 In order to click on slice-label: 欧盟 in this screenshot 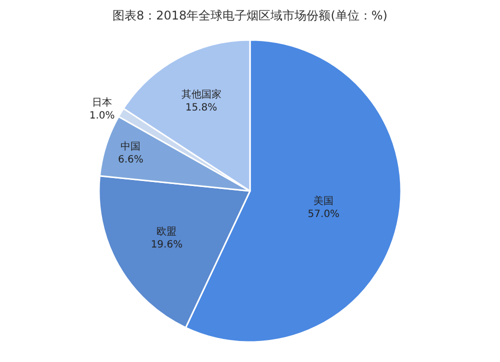, I will do `click(166, 232)`.